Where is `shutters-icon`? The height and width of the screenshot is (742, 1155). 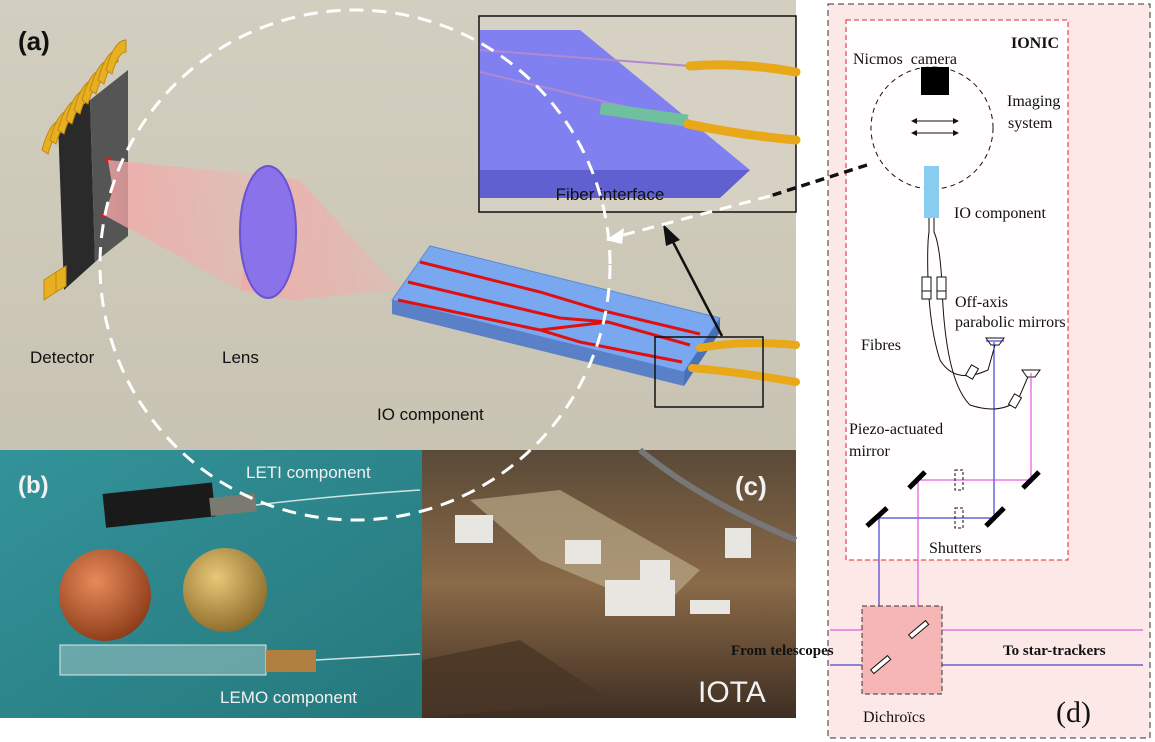 shutters-icon is located at coordinates (959, 499).